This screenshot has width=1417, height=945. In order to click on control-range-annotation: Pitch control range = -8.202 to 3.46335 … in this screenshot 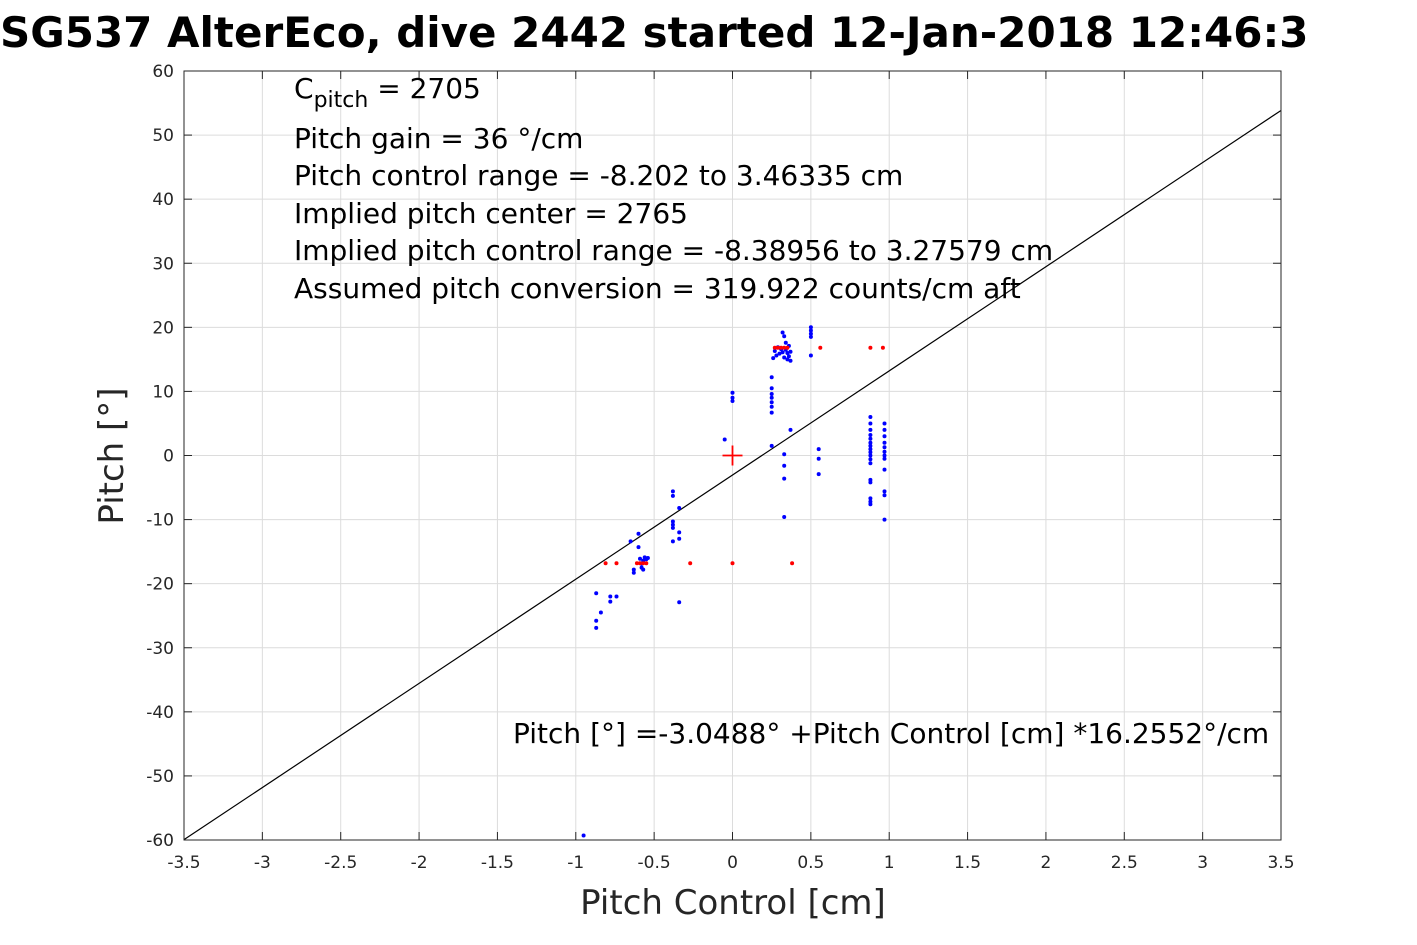, I will do `click(598, 175)`.